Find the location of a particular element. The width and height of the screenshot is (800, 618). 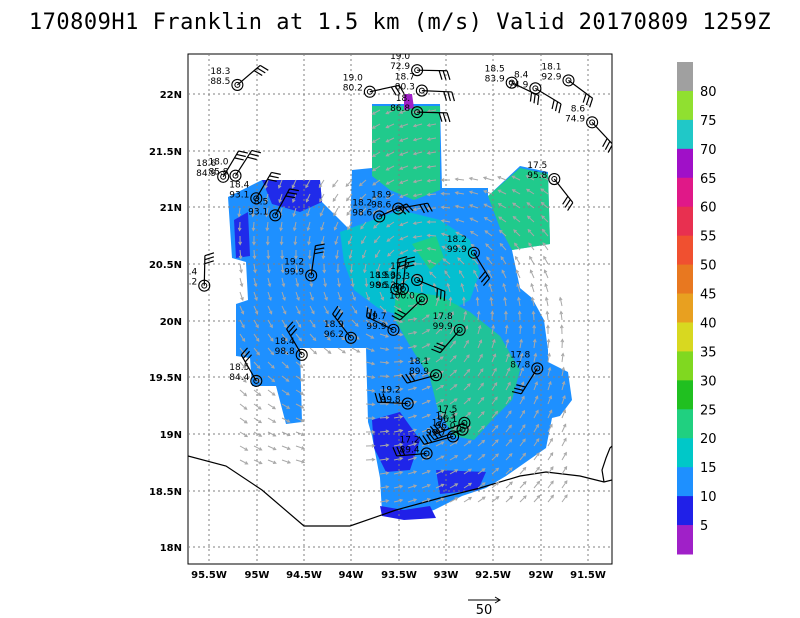

dropsonde-label-line2: 80.3 is located at coordinates (405, 88).